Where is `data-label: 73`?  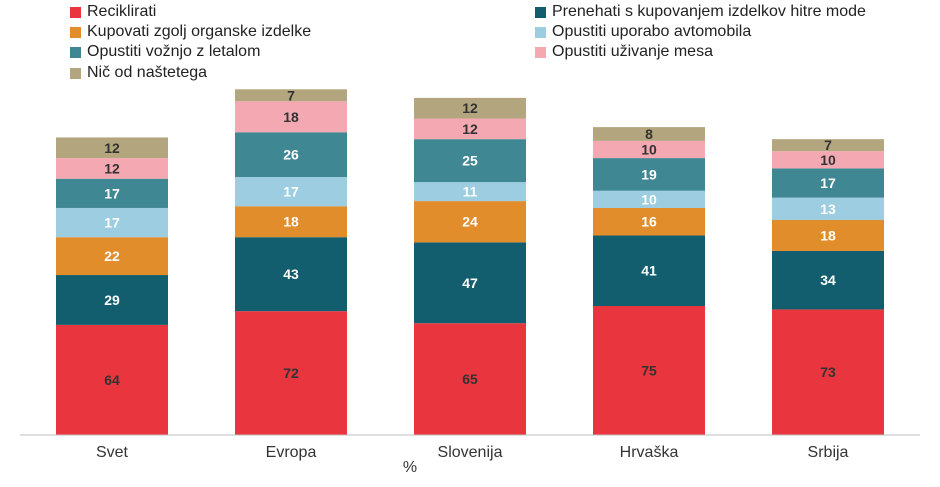 data-label: 73 is located at coordinates (828, 372).